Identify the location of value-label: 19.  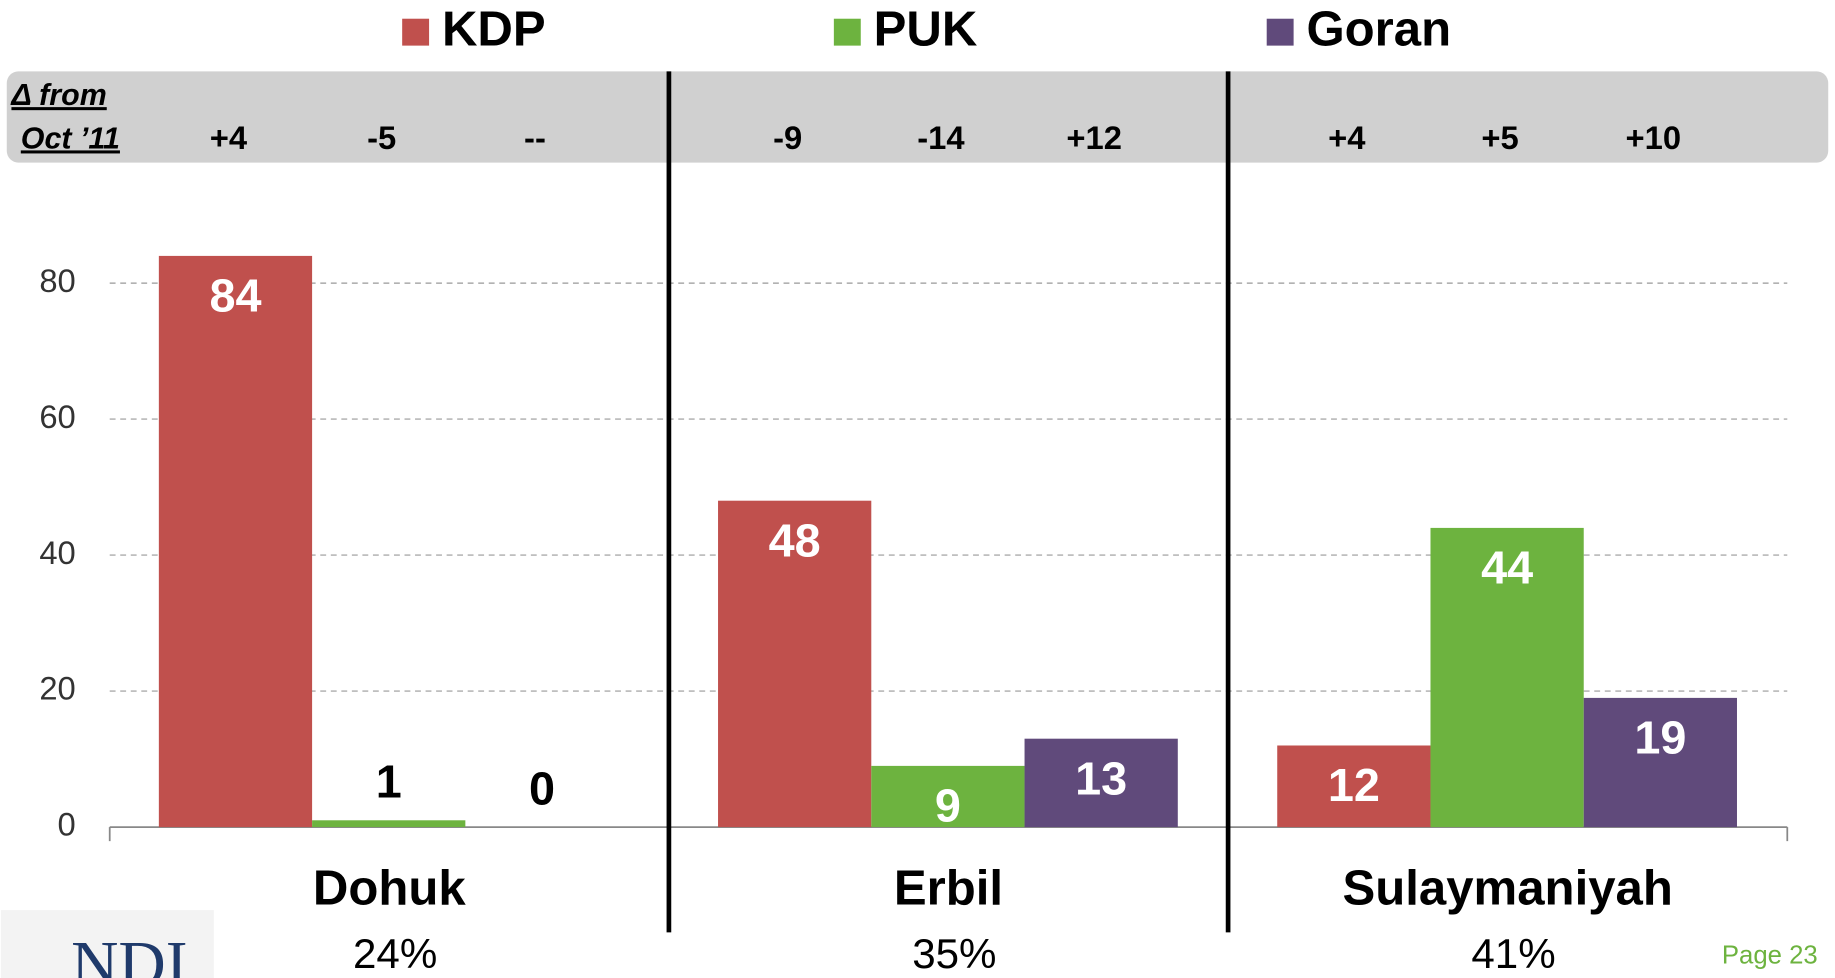
(1660, 738).